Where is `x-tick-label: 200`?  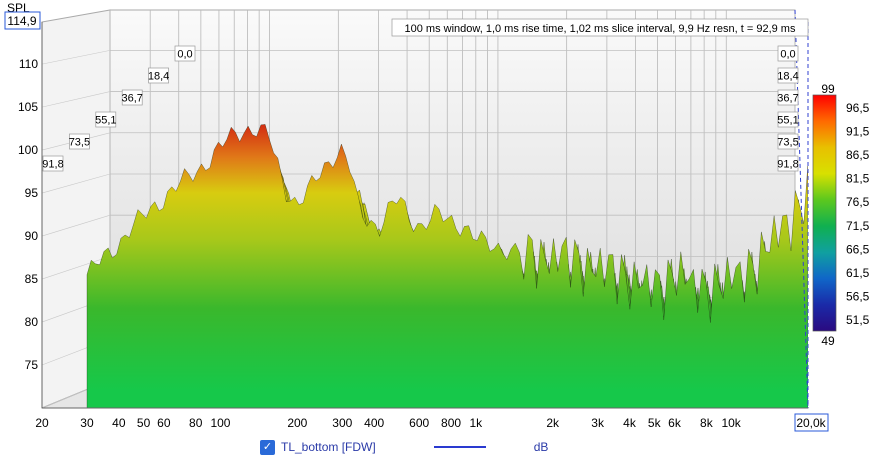
x-tick-label: 200 is located at coordinates (297, 423).